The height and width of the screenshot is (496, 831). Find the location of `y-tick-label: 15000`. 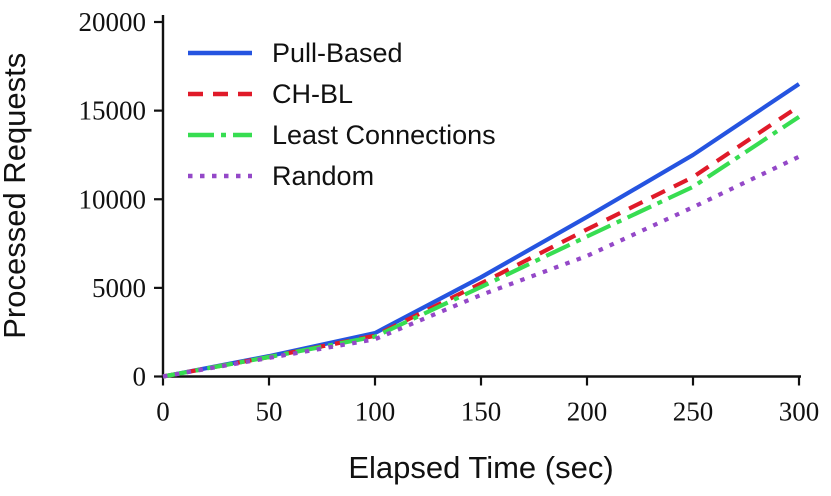

y-tick-label: 15000 is located at coordinates (113, 111).